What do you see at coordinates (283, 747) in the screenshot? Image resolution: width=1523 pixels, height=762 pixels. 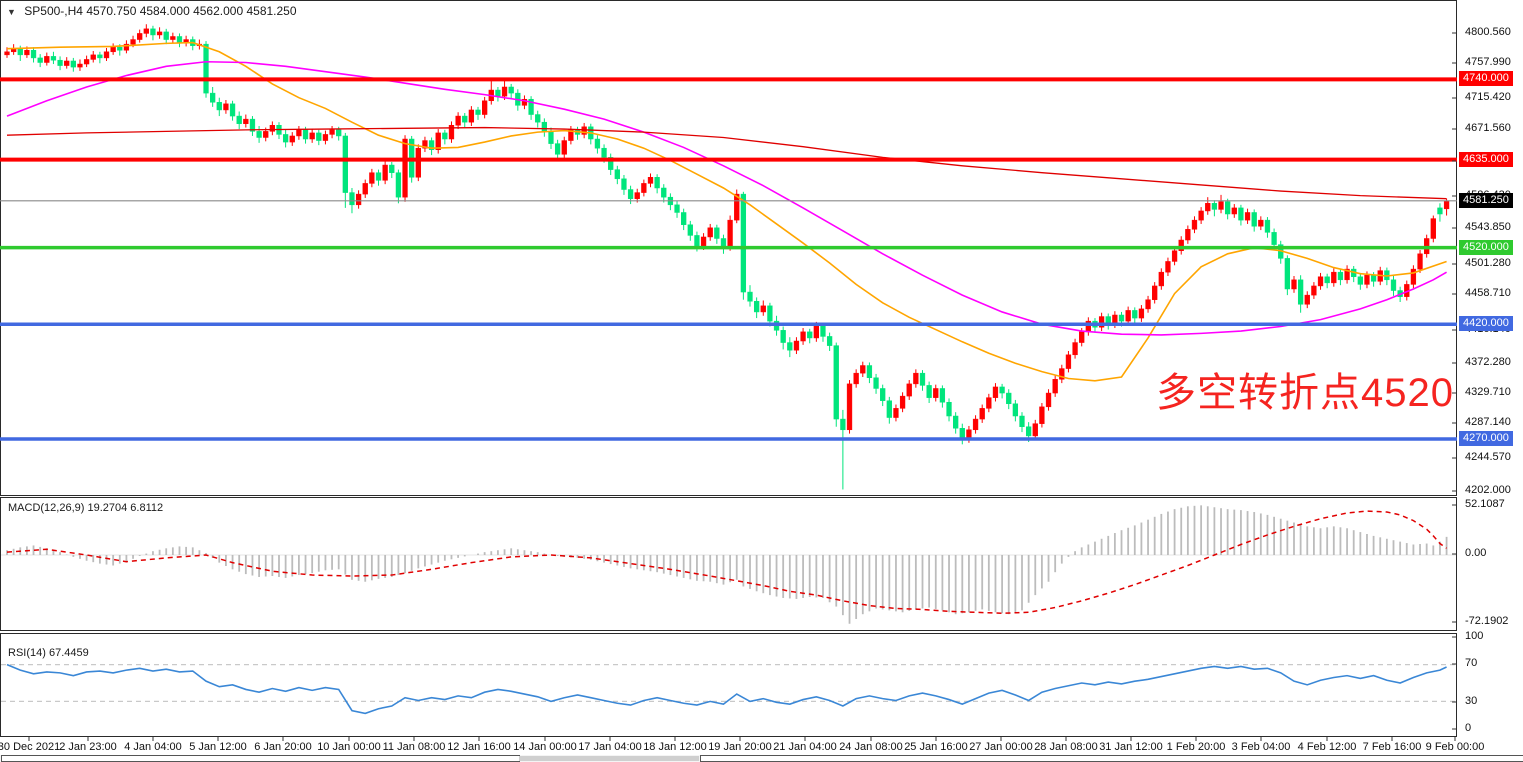 I see `time-axis-label: 6 Jan 20:00` at bounding box center [283, 747].